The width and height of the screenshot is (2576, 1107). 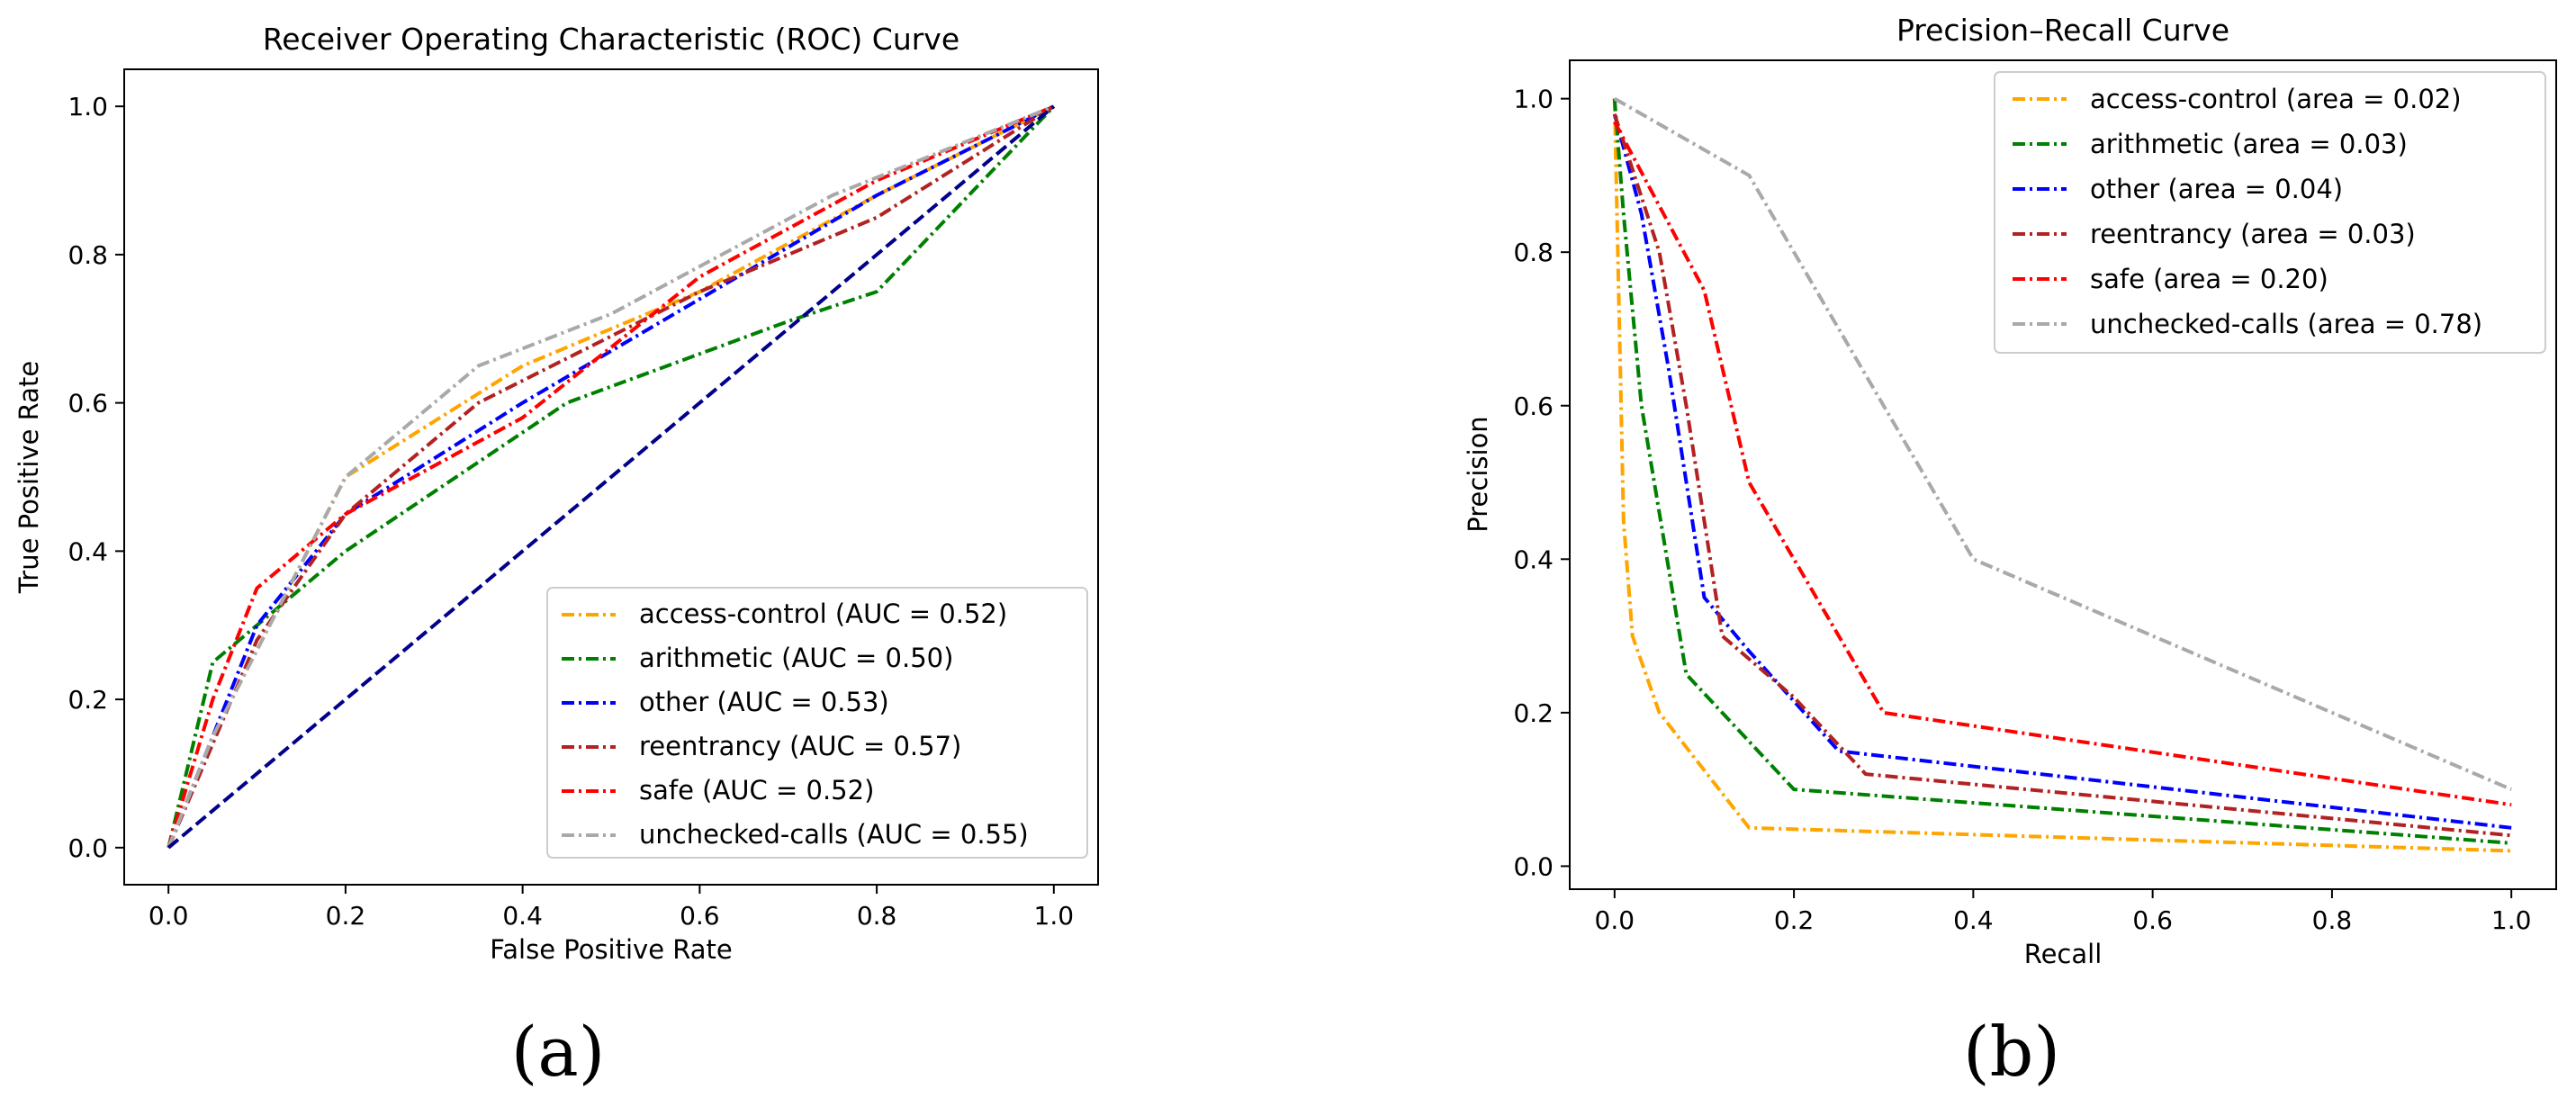 What do you see at coordinates (796, 658) in the screenshot?
I see `roc-legend-label-arithmetic: arithmetic (AUC = 0.50)` at bounding box center [796, 658].